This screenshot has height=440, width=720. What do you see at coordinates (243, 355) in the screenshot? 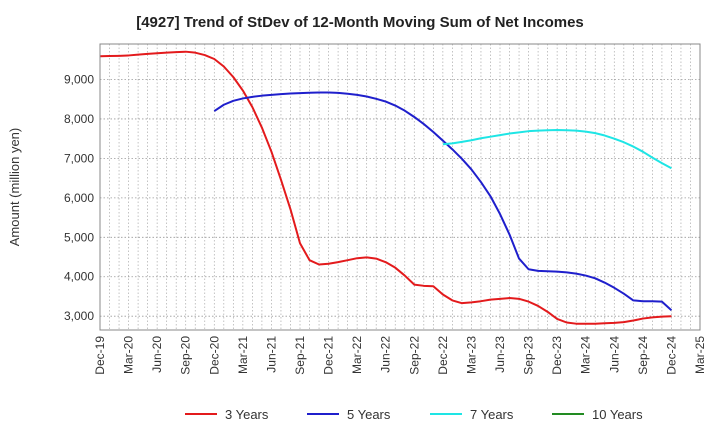
I see `x-tick-label: Mar-21` at bounding box center [243, 355].